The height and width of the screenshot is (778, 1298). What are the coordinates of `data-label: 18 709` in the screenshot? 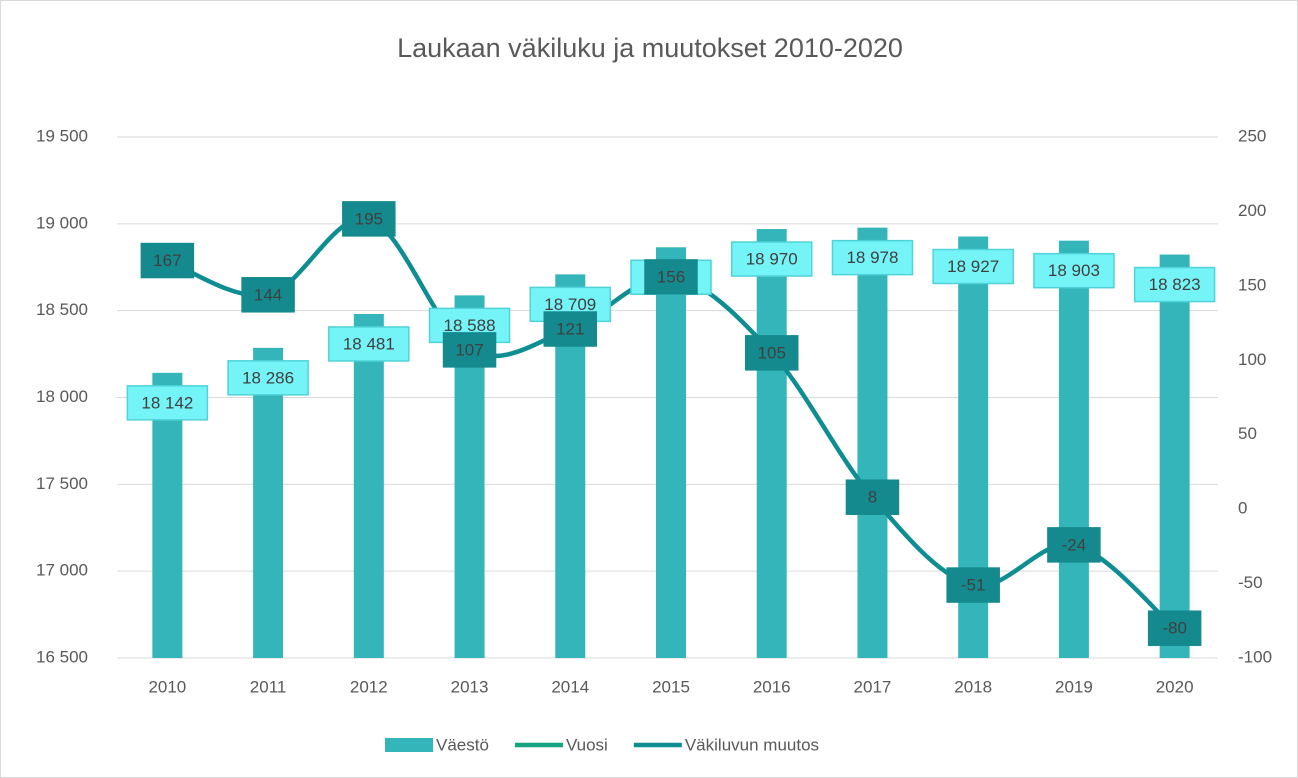 It's located at (570, 304).